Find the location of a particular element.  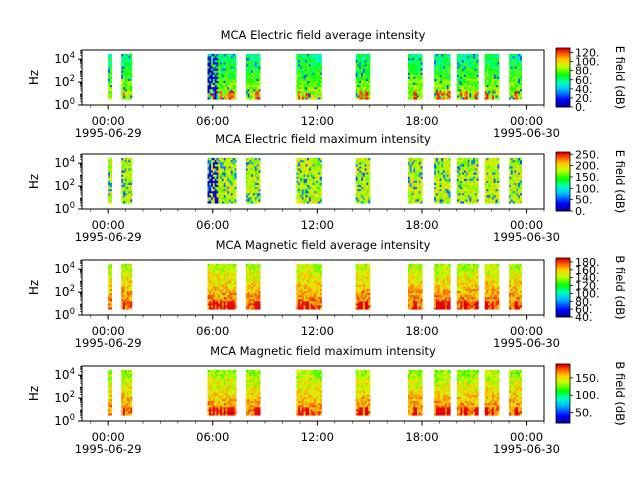

colorbar-tick-label: 250. is located at coordinates (587, 154).